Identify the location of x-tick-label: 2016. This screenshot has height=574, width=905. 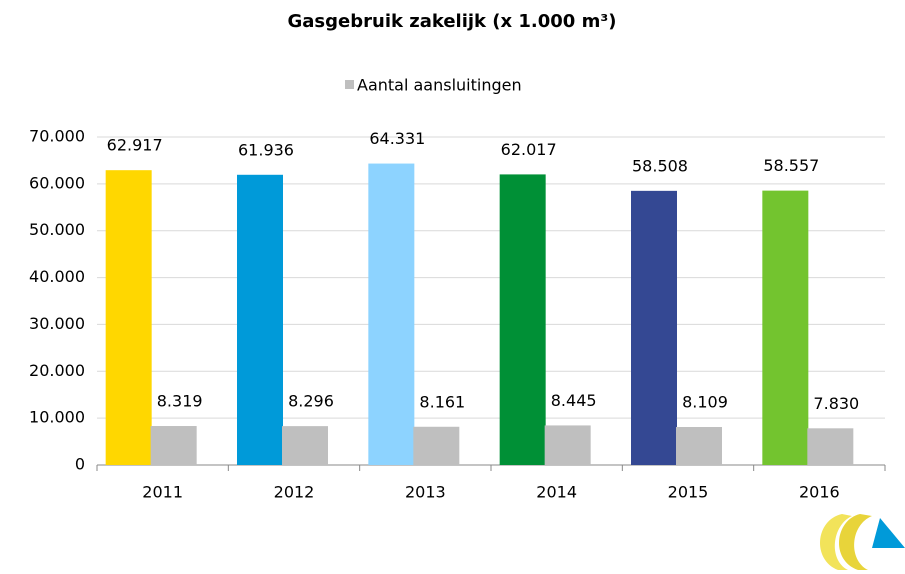
(819, 492).